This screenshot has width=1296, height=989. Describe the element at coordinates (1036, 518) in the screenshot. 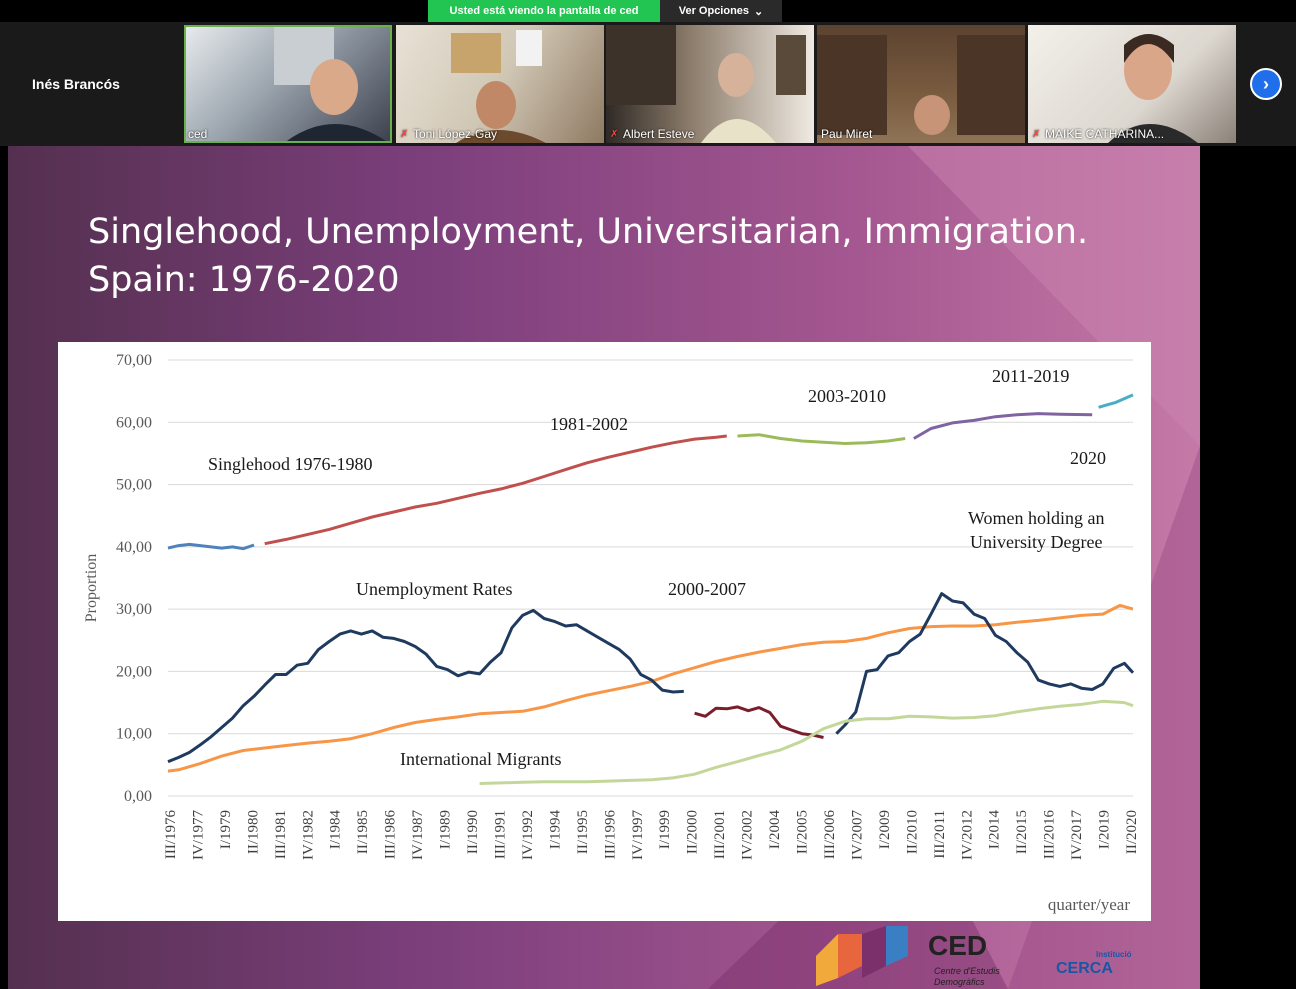

I see `chart-annotation: Women holding an` at that location.